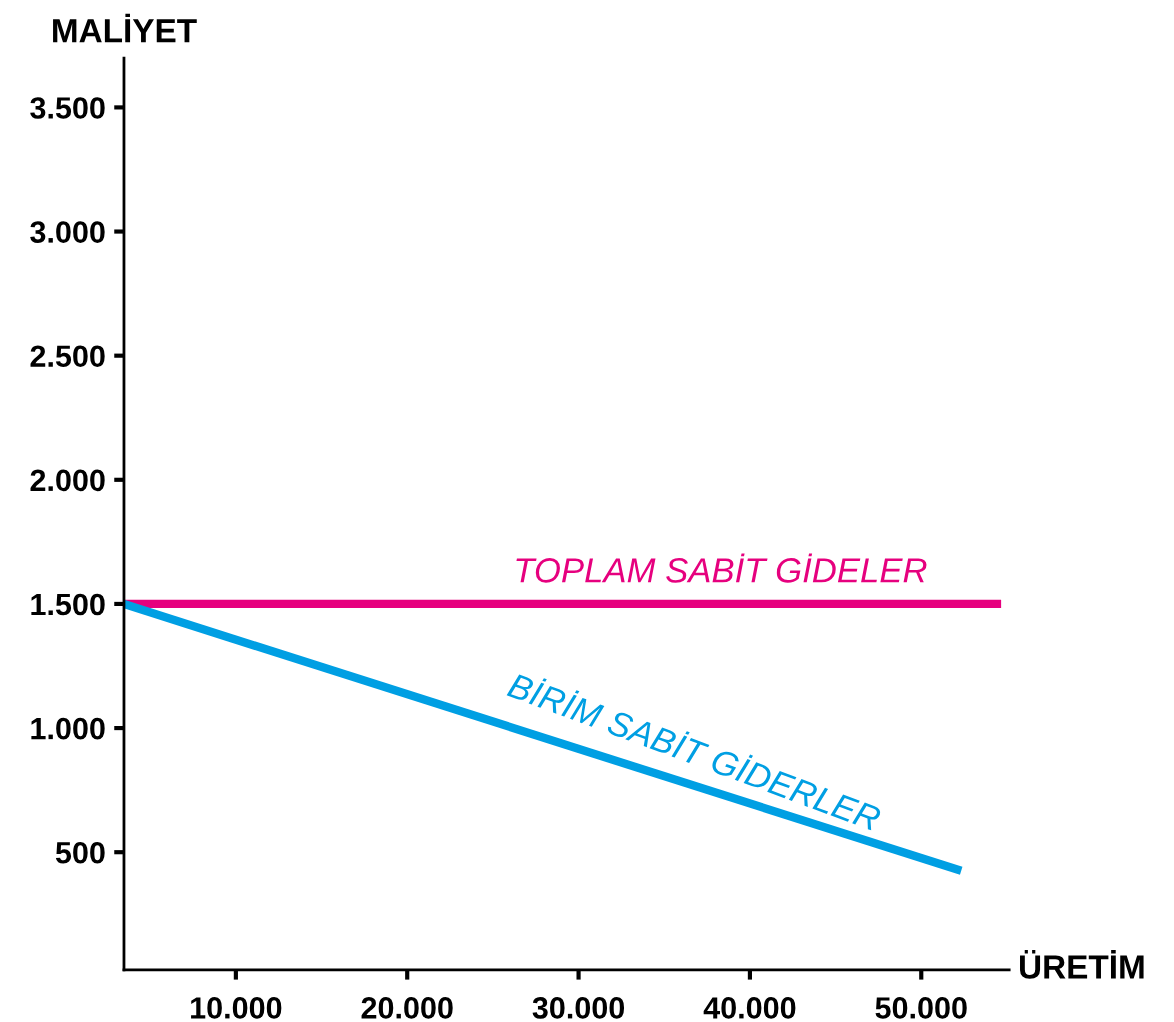  What do you see at coordinates (236, 1008) in the screenshot?
I see `x-tick-label: 10.000` at bounding box center [236, 1008].